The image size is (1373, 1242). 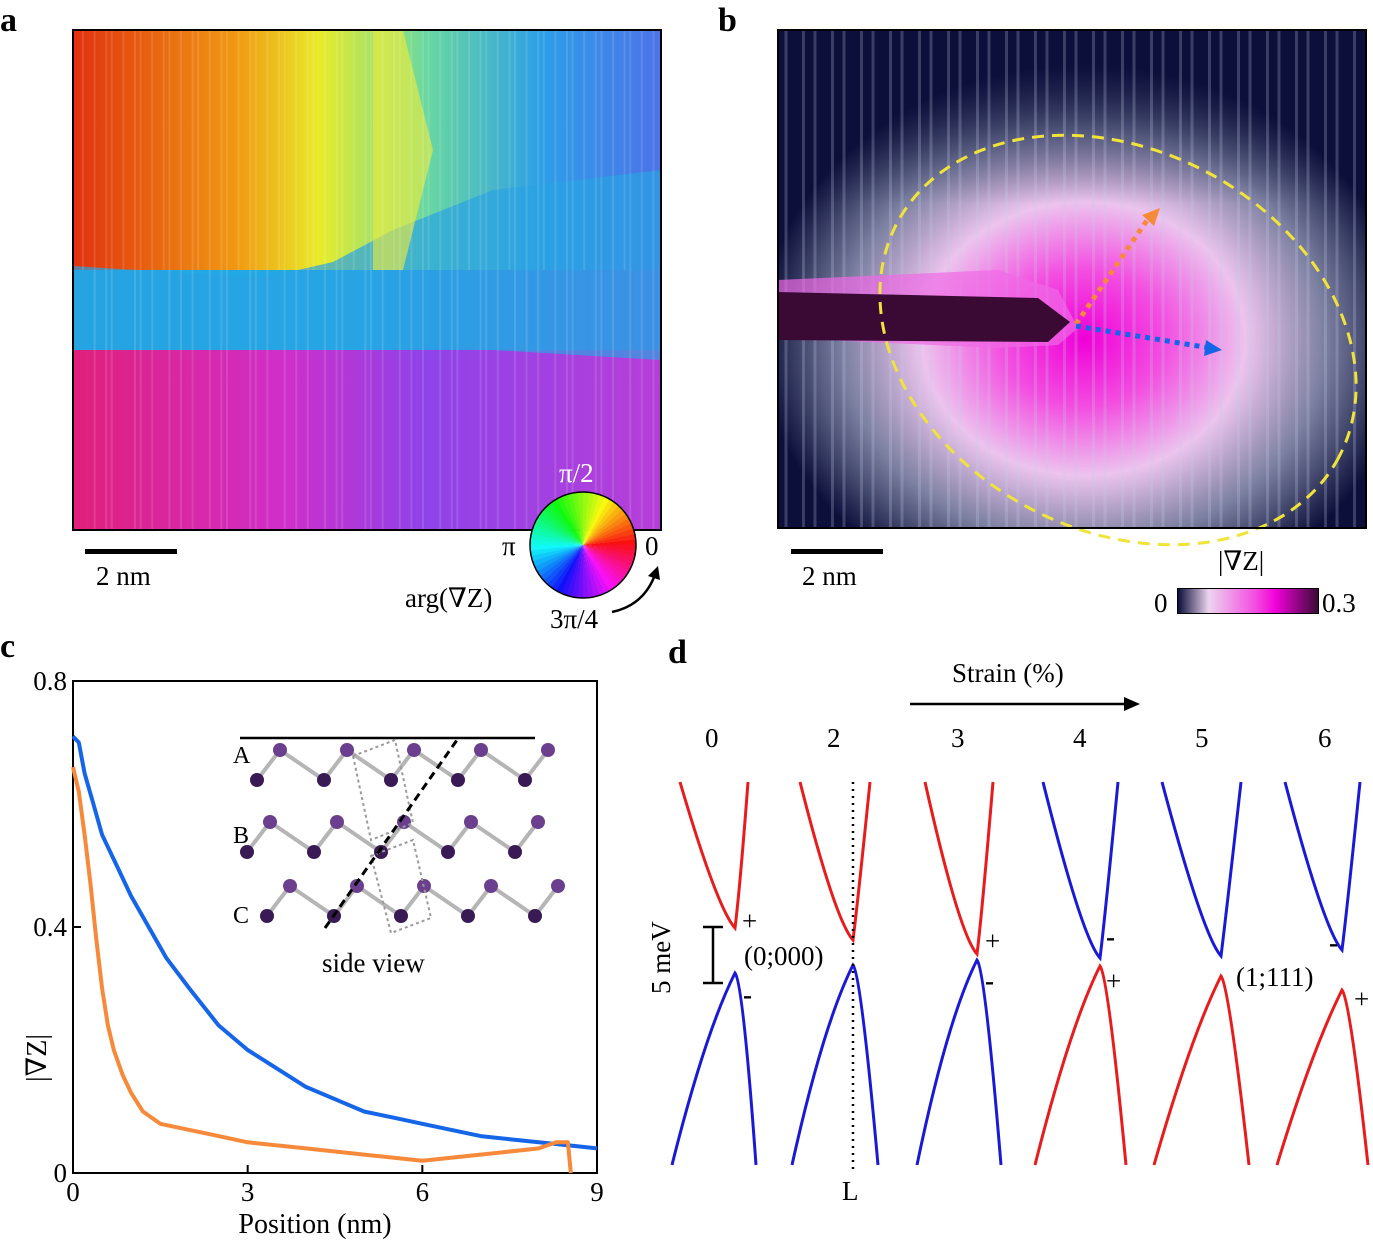 I want to click on crystal-side-view-inset, so click(x=402, y=835).